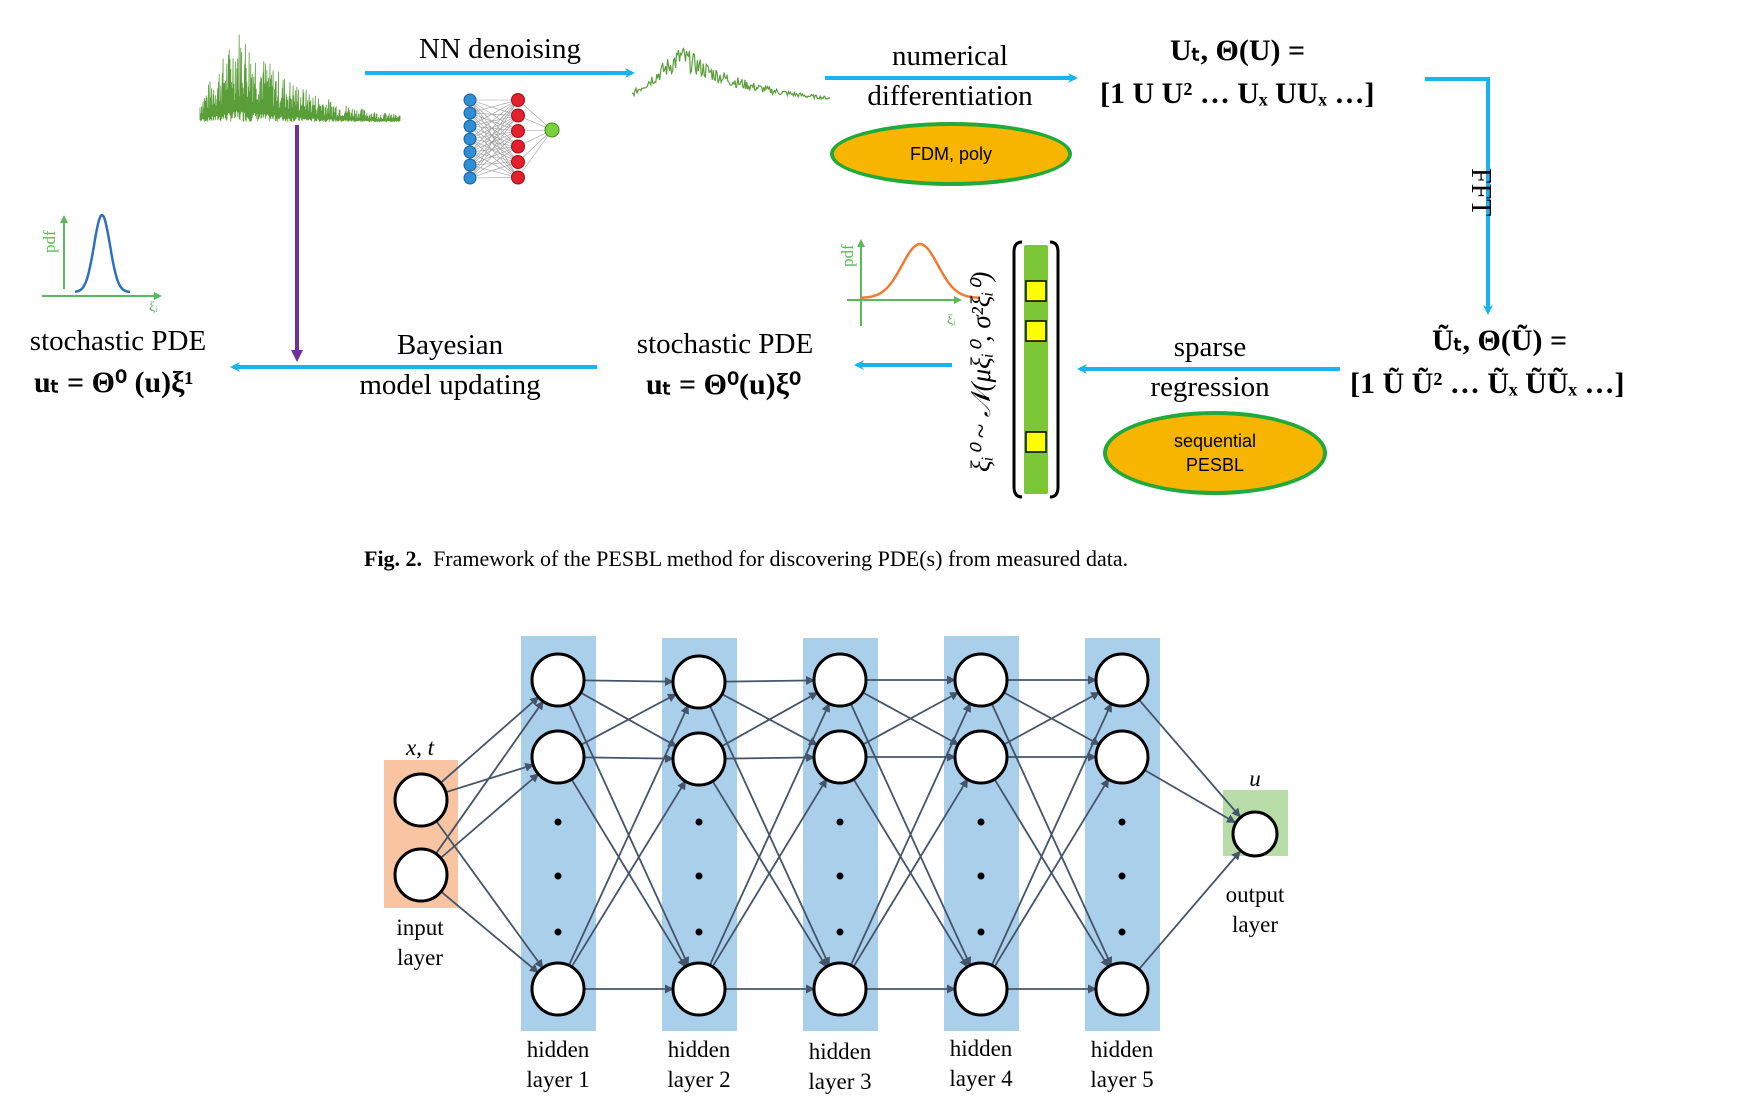  What do you see at coordinates (699, 1079) in the screenshot?
I see `hidden-layer-2-label-2: layer 2` at bounding box center [699, 1079].